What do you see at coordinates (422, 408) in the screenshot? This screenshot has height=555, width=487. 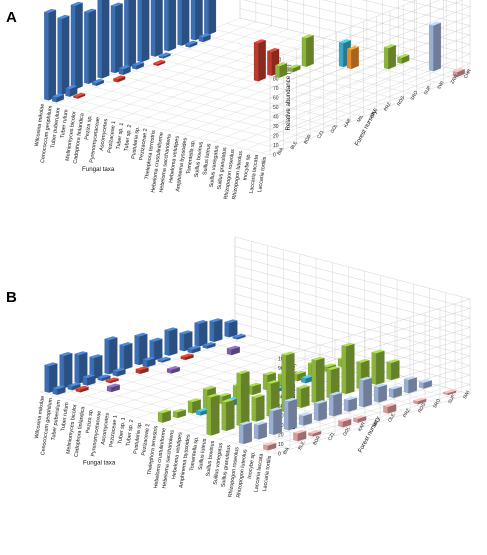 I see `nursery-label: ROG` at bounding box center [422, 408].